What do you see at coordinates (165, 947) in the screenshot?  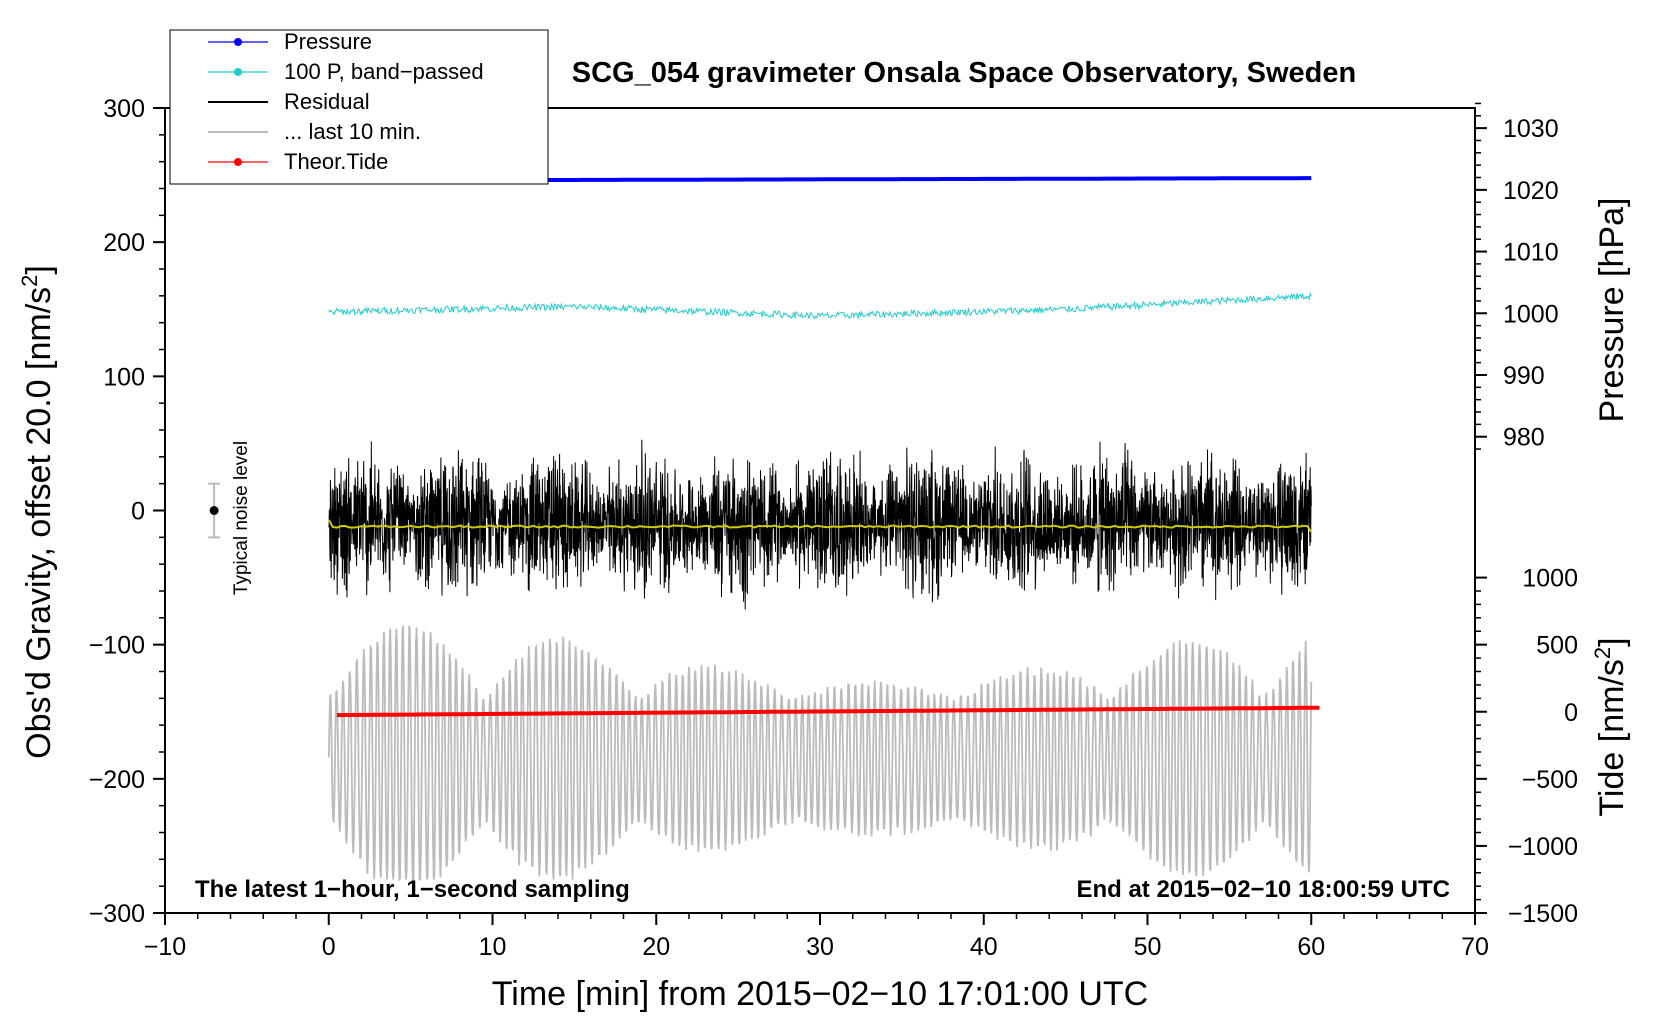 I see `x-tick-label: −10` at bounding box center [165, 947].